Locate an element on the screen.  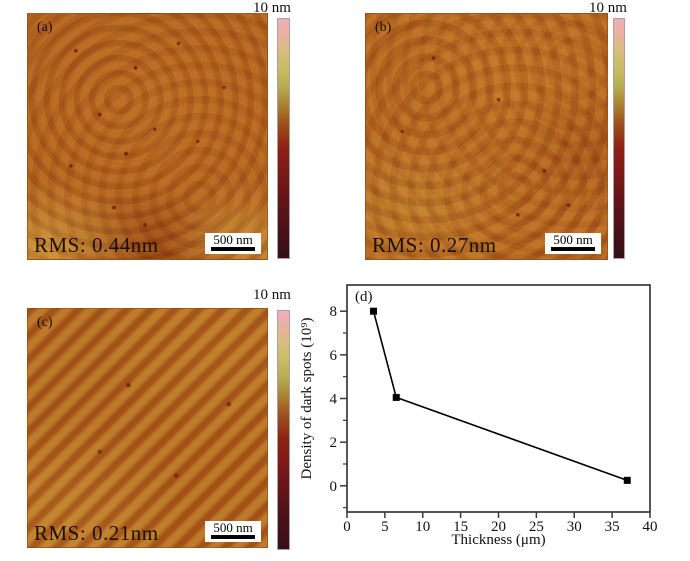
y-tick-label: 8 is located at coordinates (334, 312).